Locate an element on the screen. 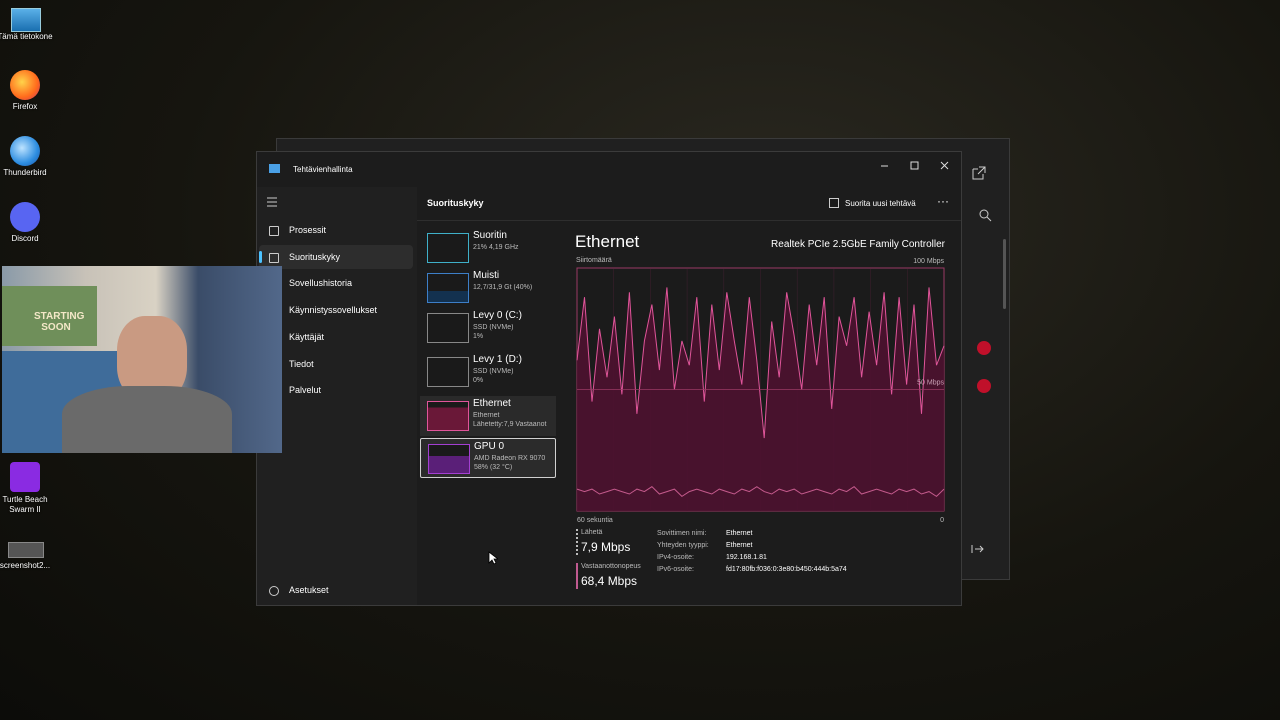 The height and width of the screenshot is (720, 1280). send-line is located at coordinates (760, 492).